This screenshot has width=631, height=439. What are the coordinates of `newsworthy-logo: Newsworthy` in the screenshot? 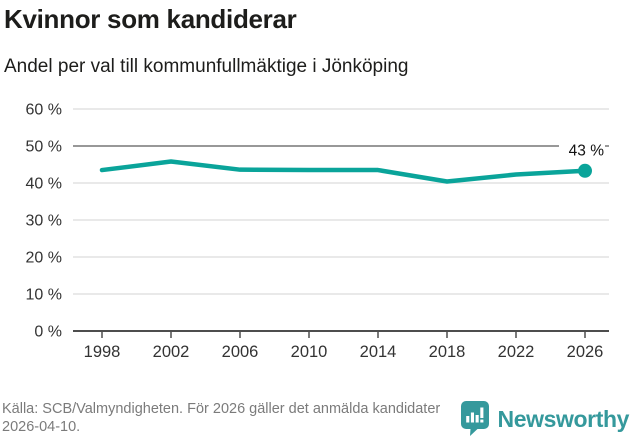 It's located at (545, 419).